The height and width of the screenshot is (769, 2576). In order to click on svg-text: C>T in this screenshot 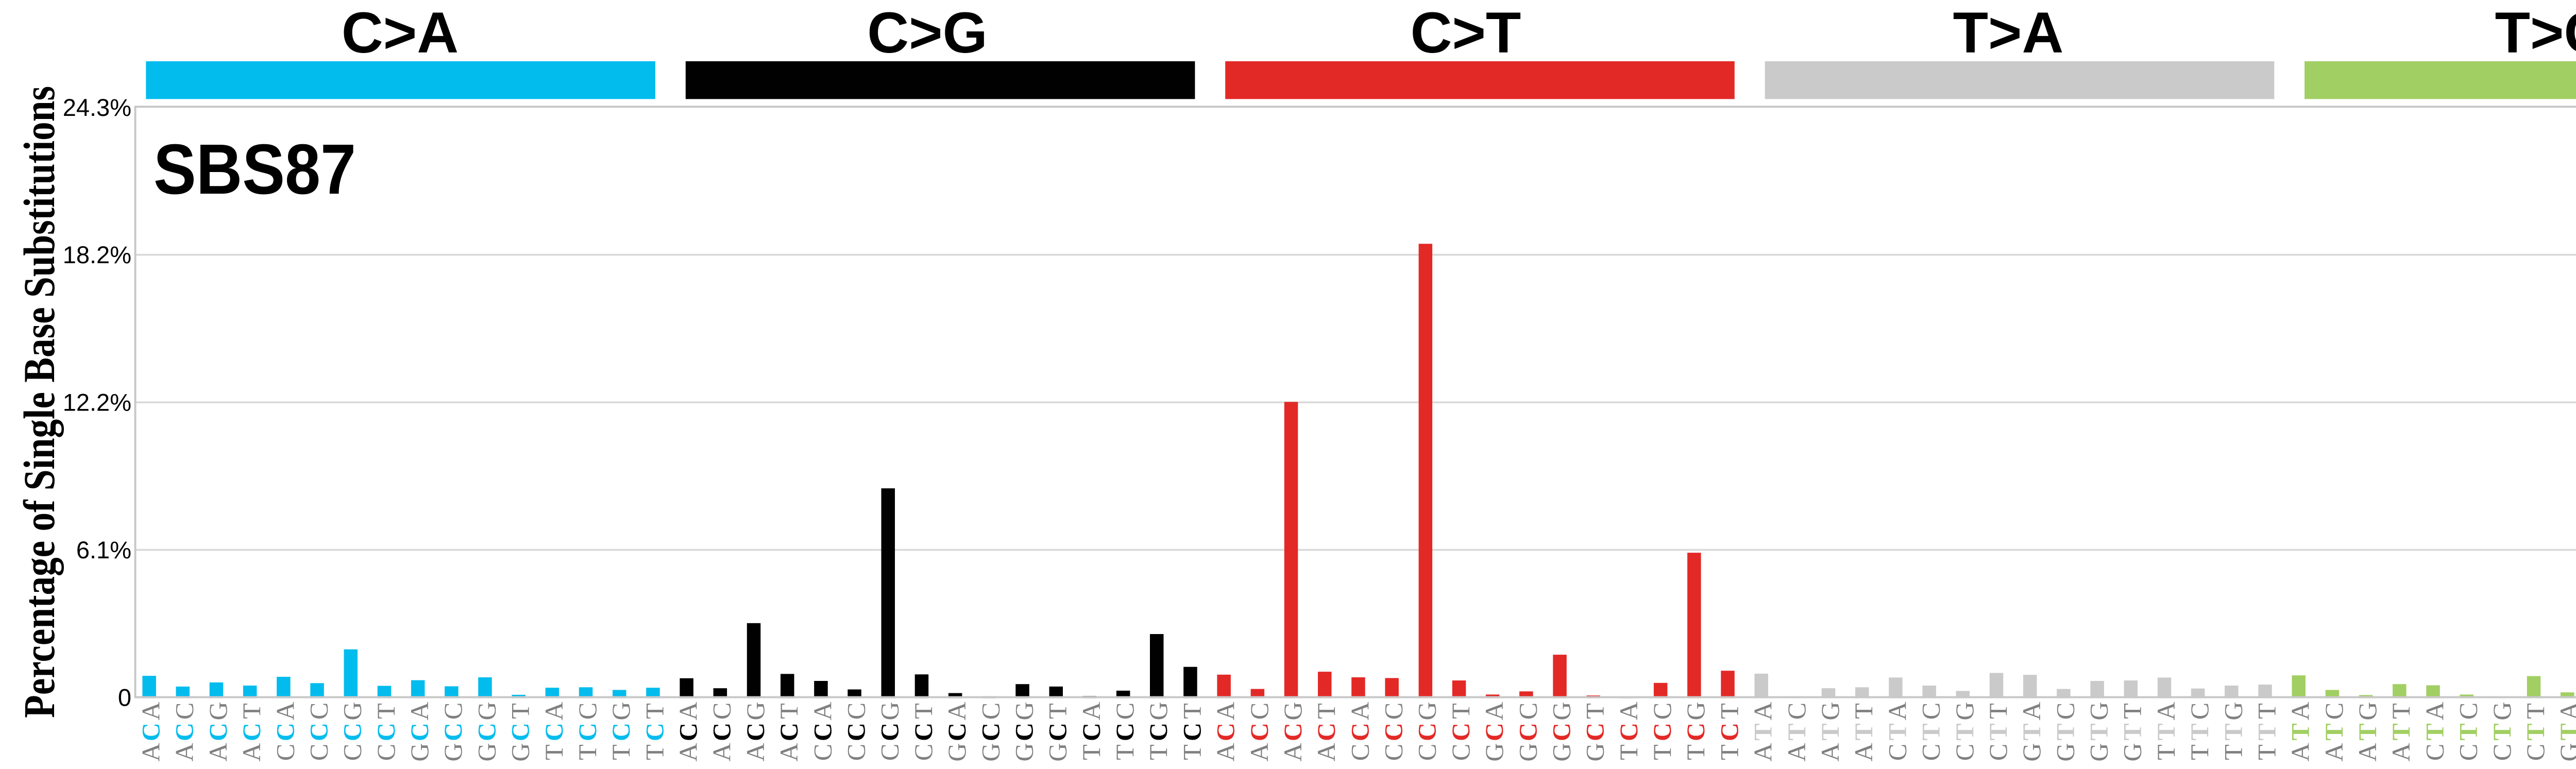, I will do `click(1466, 33)`.